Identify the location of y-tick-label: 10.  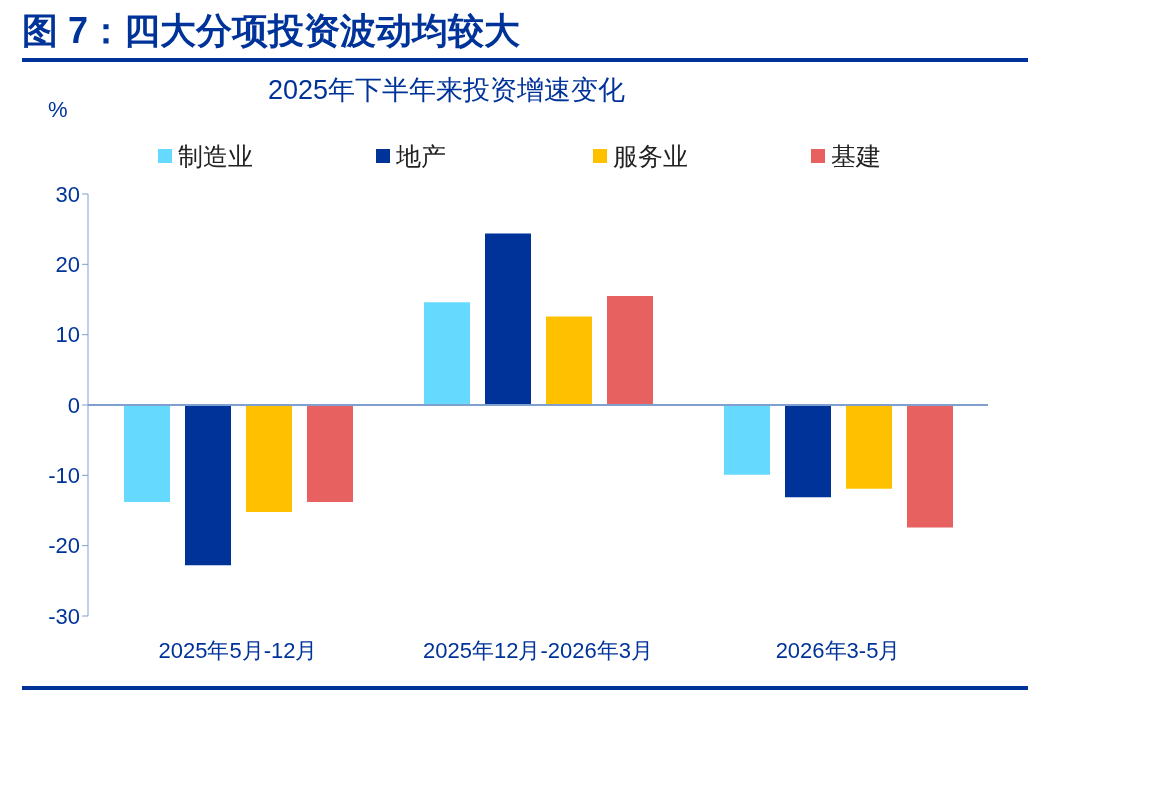
(67, 335).